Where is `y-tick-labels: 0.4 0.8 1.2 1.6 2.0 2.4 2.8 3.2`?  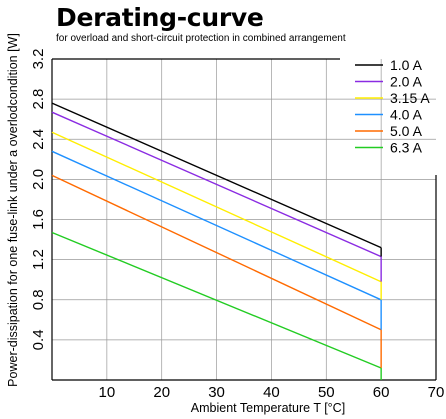 y-tick-labels: 0.4 0.8 1.2 1.6 2.0 2.4 2.8 3.2 is located at coordinates (38, 200).